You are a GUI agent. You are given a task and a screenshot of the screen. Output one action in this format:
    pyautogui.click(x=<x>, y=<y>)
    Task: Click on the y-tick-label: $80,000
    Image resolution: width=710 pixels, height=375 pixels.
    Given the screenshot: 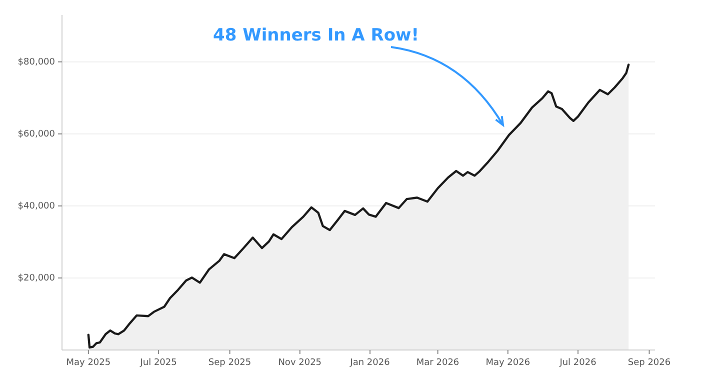 What is the action you would take?
    pyautogui.click(x=37, y=62)
    